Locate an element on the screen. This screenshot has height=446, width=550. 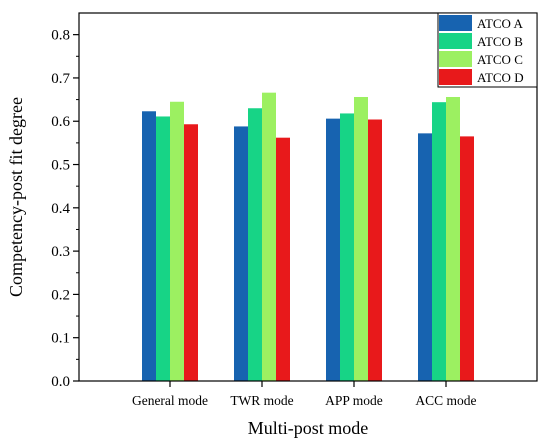
y-tick-label: 0.1 is located at coordinates (60, 339).